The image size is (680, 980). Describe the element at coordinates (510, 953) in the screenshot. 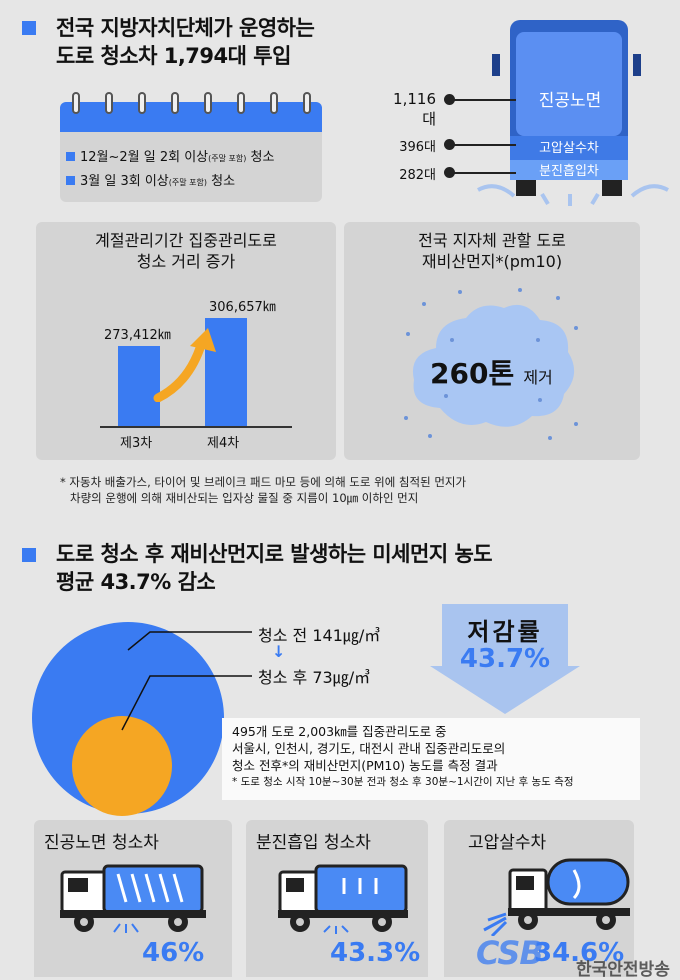

I see `watermark-logo: CSB` at that location.